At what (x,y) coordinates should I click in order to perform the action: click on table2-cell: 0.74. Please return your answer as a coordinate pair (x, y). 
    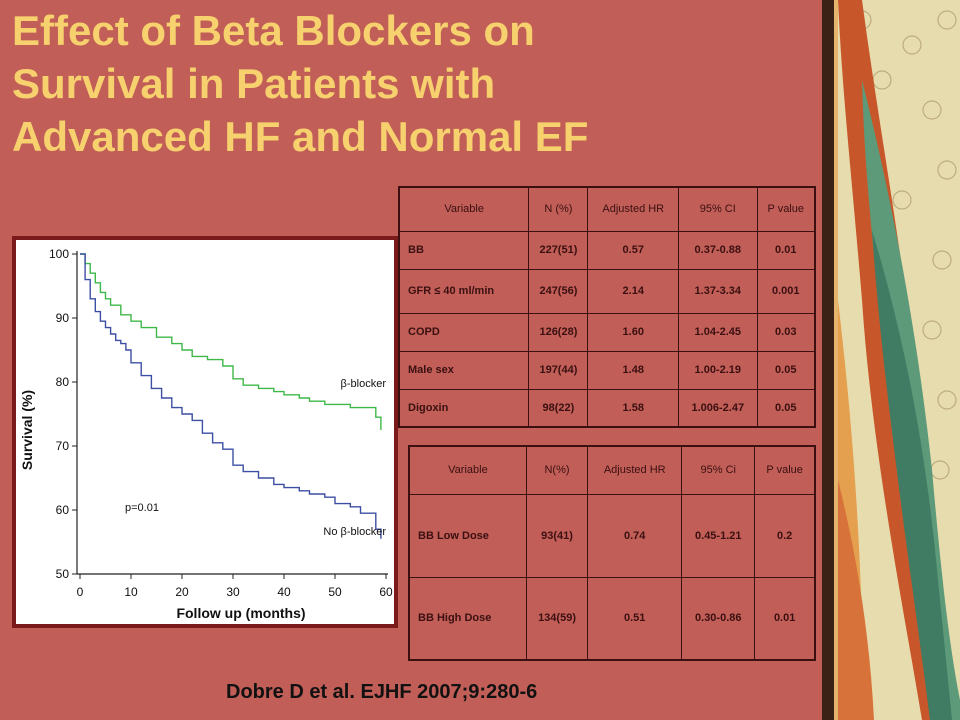
    Looking at the image, I should click on (635, 535).